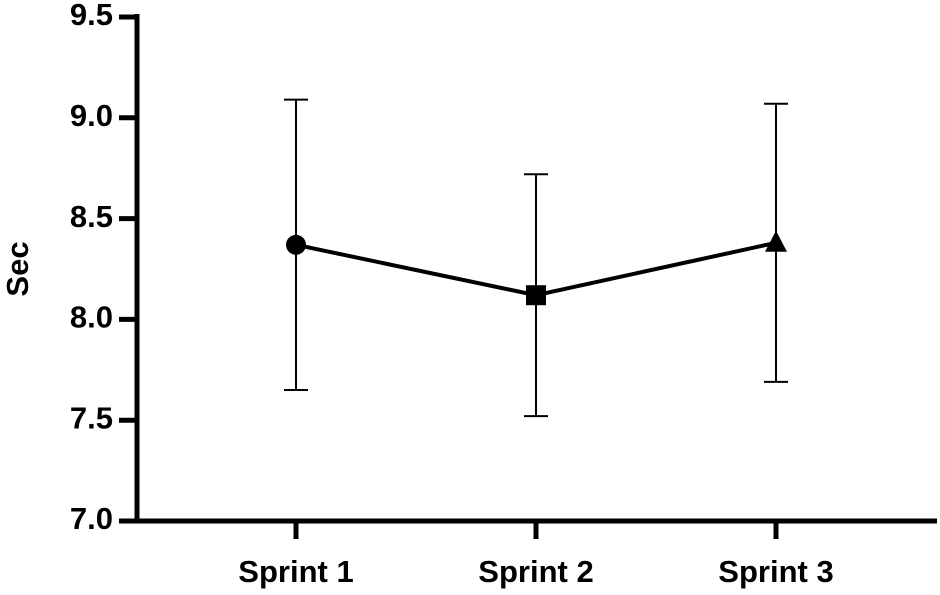  I want to click on x-tick-label: Sprint 1, so click(295, 571).